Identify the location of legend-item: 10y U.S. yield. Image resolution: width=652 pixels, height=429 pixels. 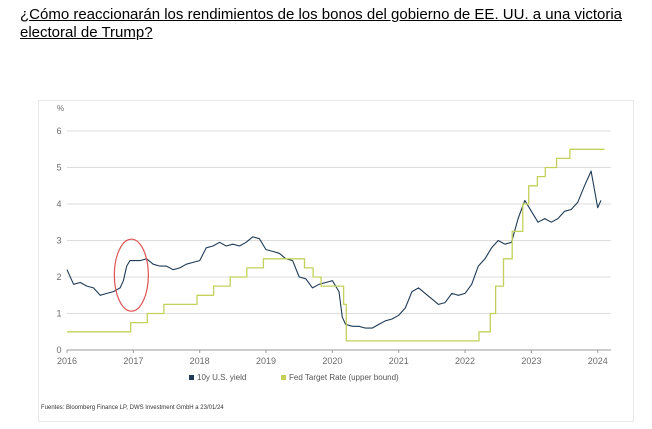
(217, 377).